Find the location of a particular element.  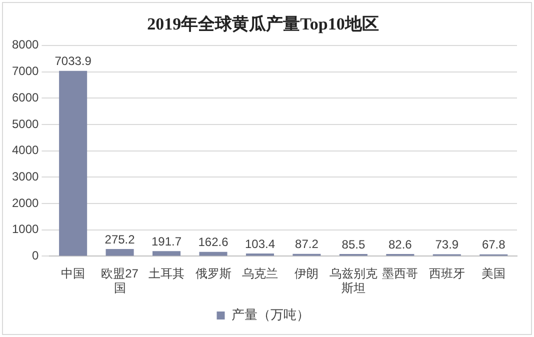

y-tick-label: 0 is located at coordinates (36, 255).